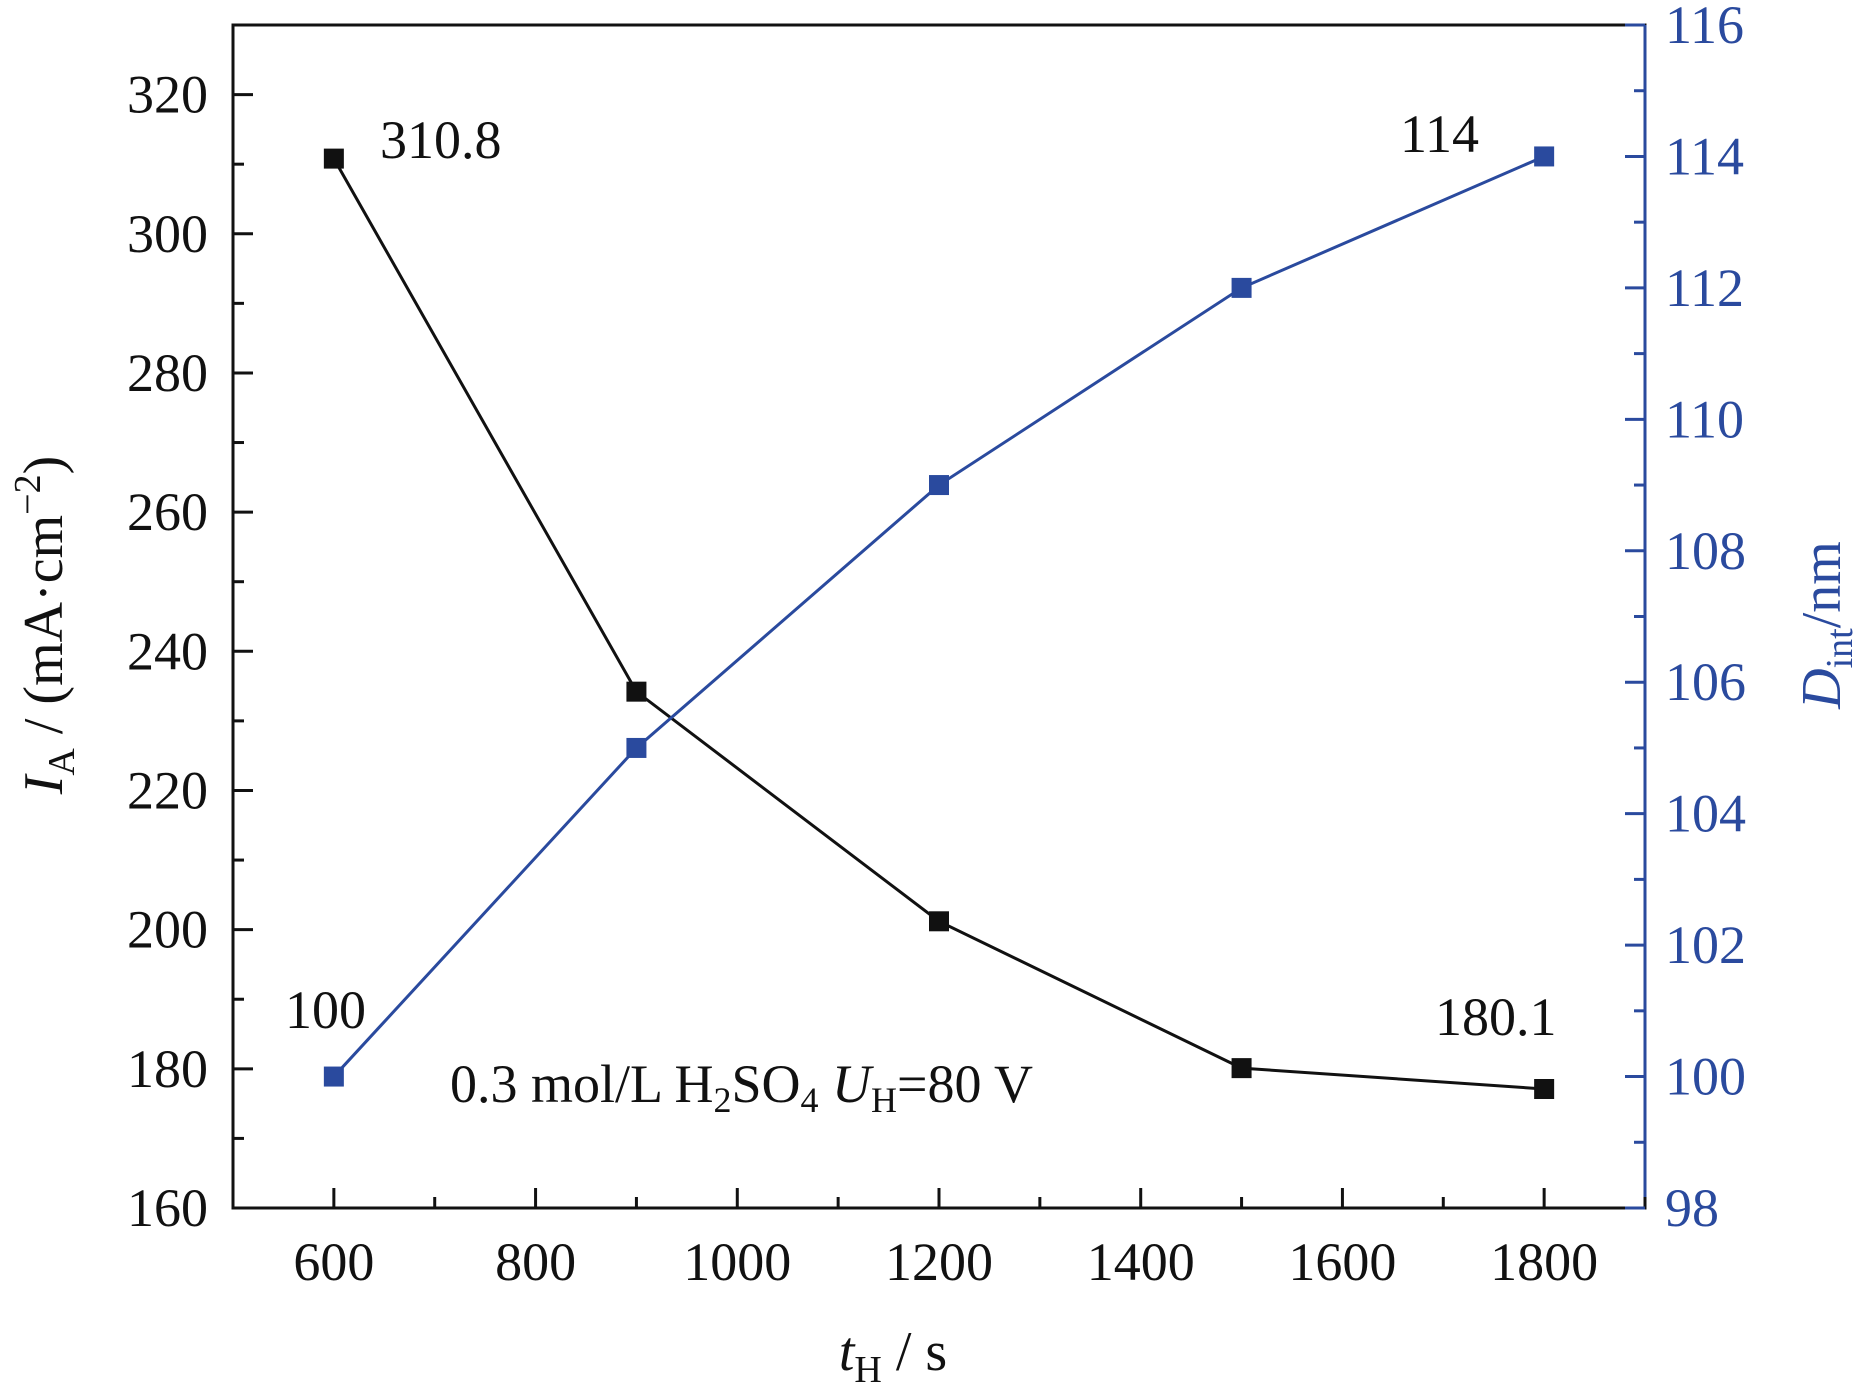 This screenshot has width=1853, height=1382. I want to click on left-y-tick-label: 200, so click(167, 930).